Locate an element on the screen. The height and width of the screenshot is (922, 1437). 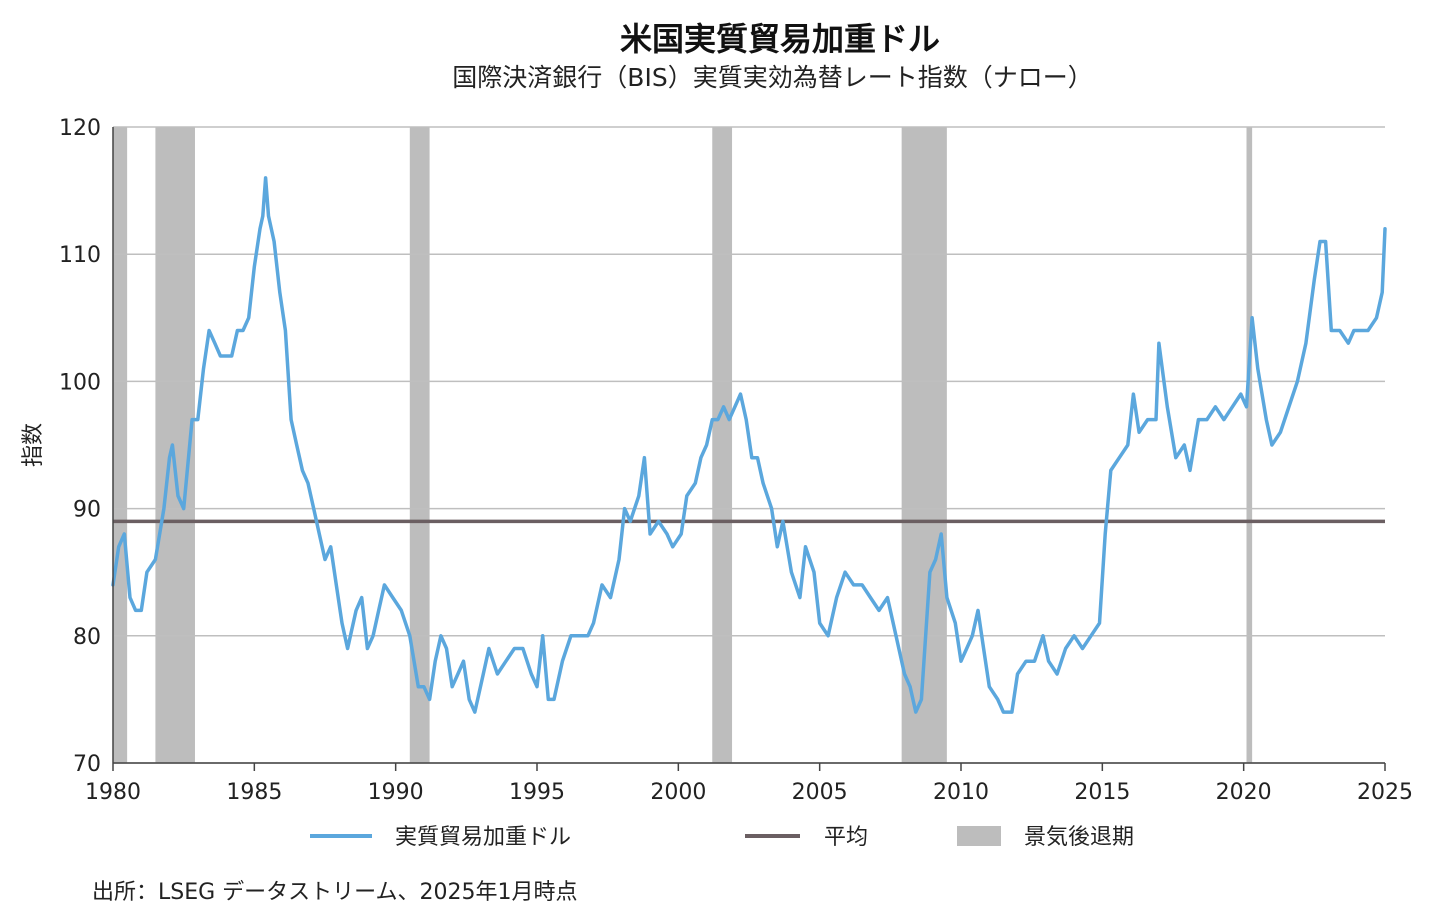
x-tick-label: 2000 is located at coordinates (678, 792).